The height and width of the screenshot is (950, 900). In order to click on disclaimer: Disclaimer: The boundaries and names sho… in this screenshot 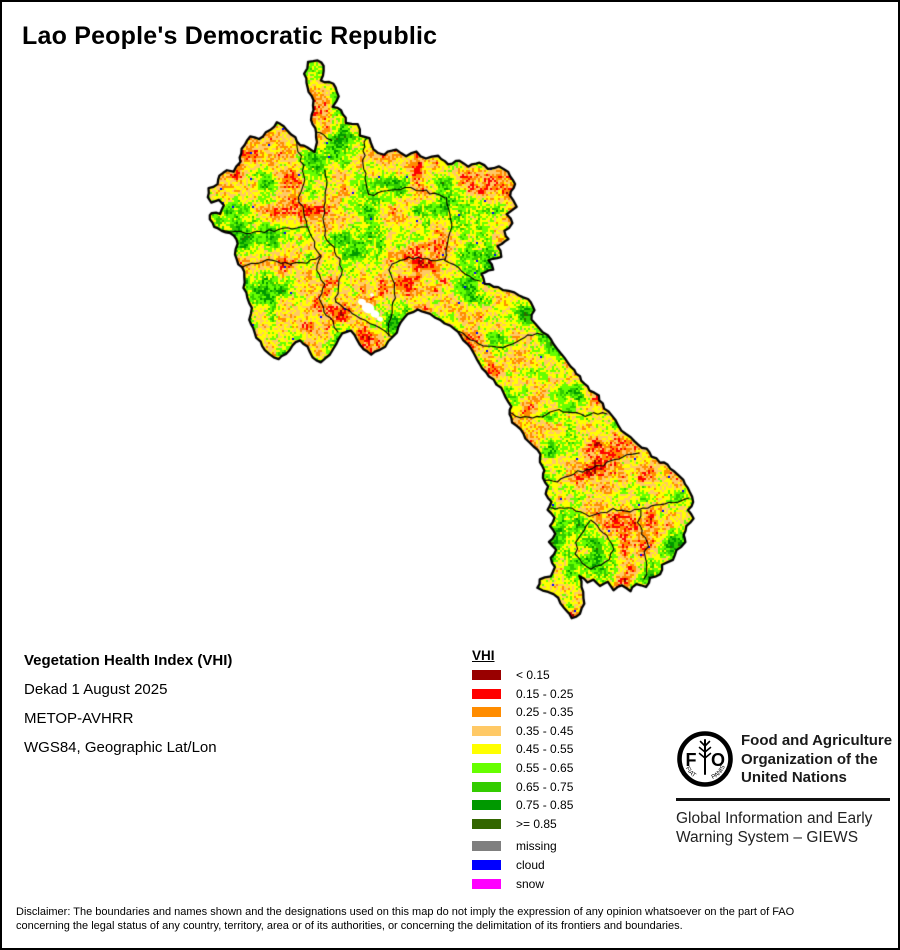, I will do `click(454, 919)`.